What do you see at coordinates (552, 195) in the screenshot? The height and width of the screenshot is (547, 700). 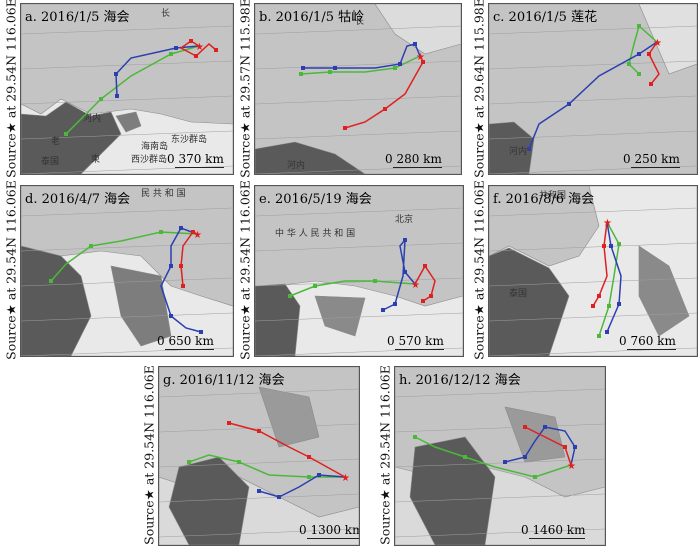 I see `place-label: 共和国` at bounding box center [552, 195].